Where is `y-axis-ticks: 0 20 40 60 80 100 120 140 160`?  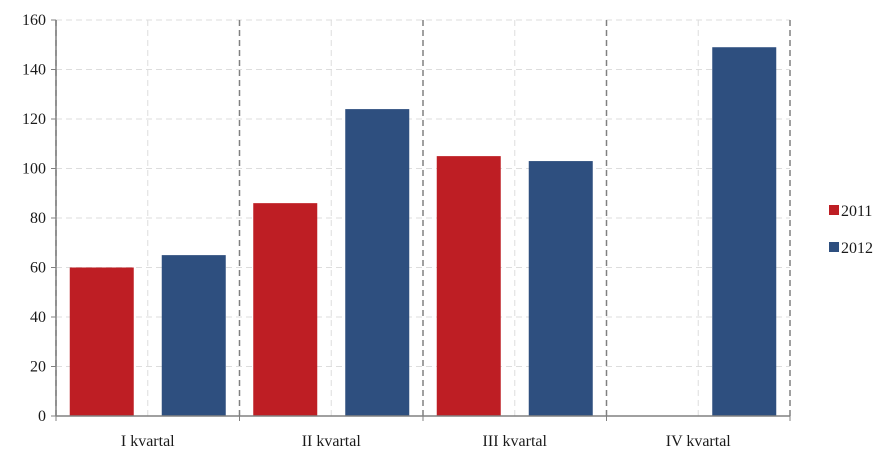 y-axis-ticks: 0 20 40 60 80 100 120 140 160 is located at coordinates (39, 218).